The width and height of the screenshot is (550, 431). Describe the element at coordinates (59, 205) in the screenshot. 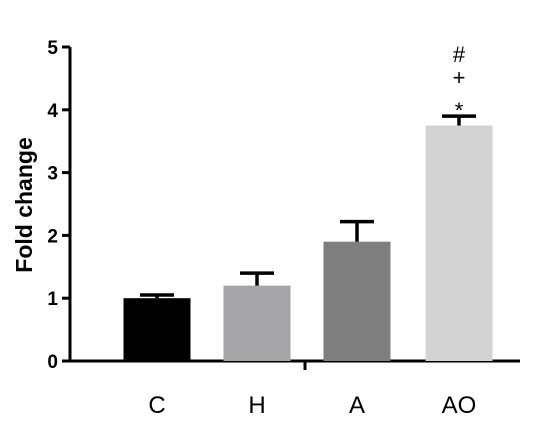

I see `y-axis: 0 1 2 3 4 5` at that location.